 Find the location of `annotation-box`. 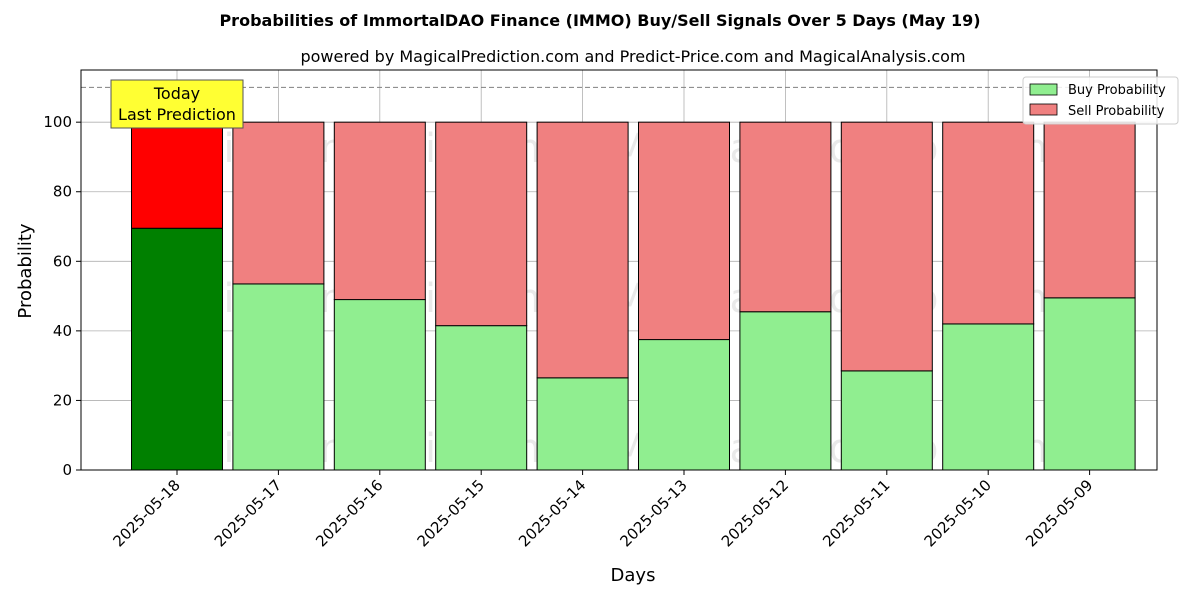

annotation-box is located at coordinates (177, 104).